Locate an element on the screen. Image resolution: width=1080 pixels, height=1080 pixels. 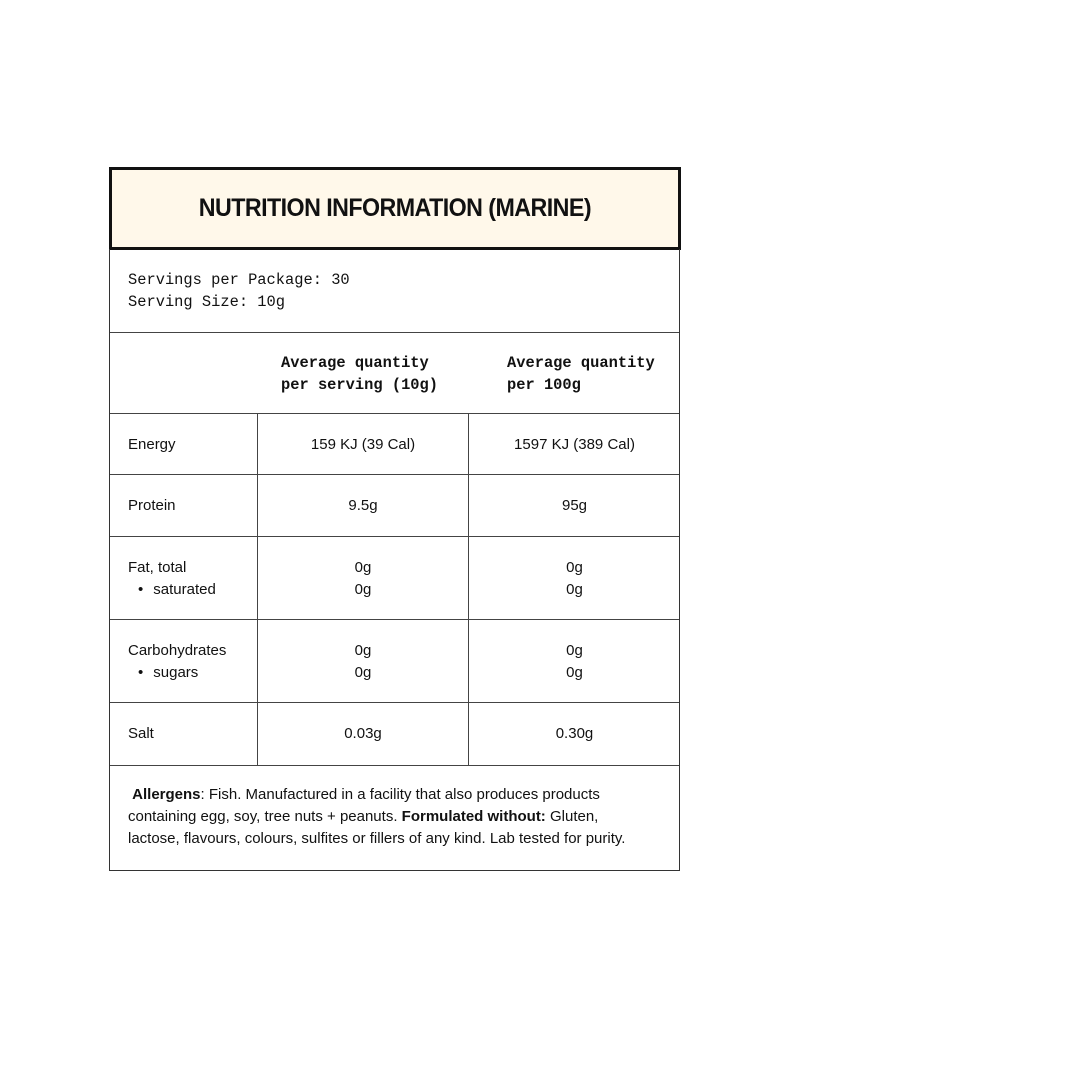
per-serving-value: 159 KJ (39 Cal) is located at coordinates (363, 444).